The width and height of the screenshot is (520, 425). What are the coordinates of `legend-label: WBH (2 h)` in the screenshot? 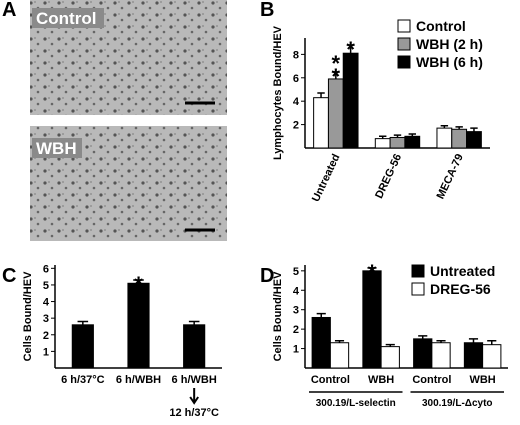 It's located at (449, 44).